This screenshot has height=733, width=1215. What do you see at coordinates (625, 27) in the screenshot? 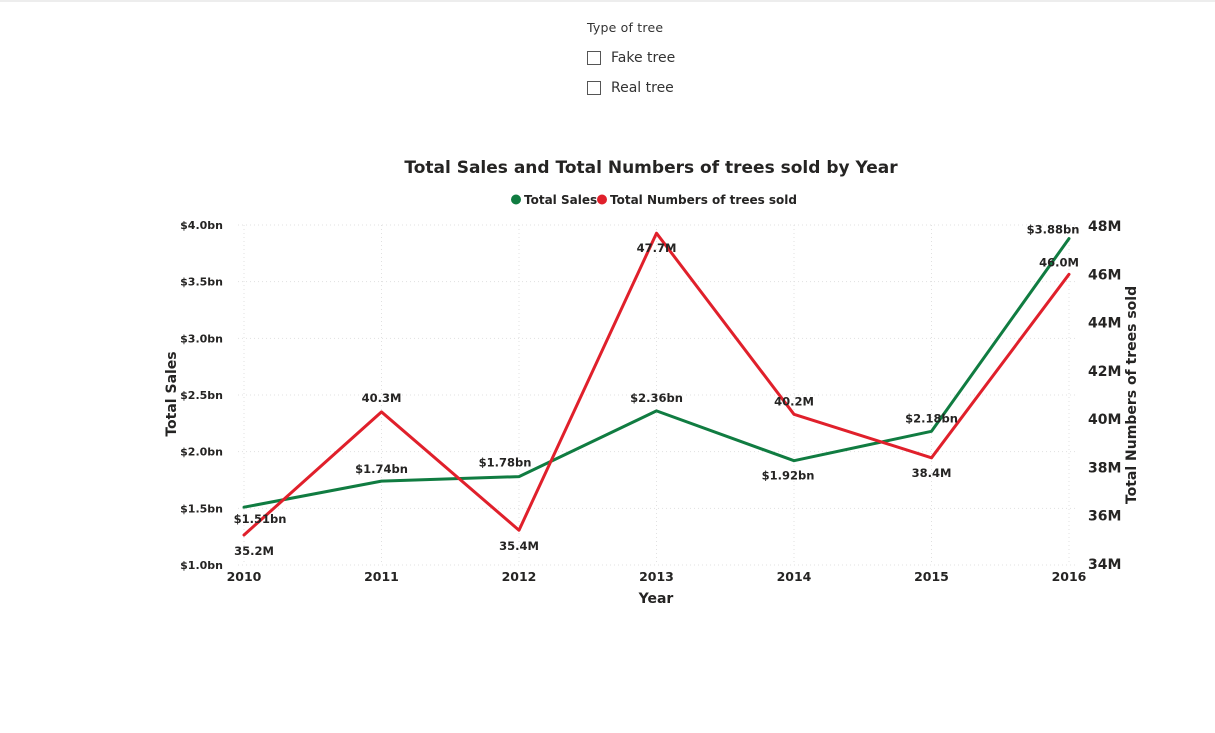
I see `slicer-title: Type of tree` at bounding box center [625, 27].